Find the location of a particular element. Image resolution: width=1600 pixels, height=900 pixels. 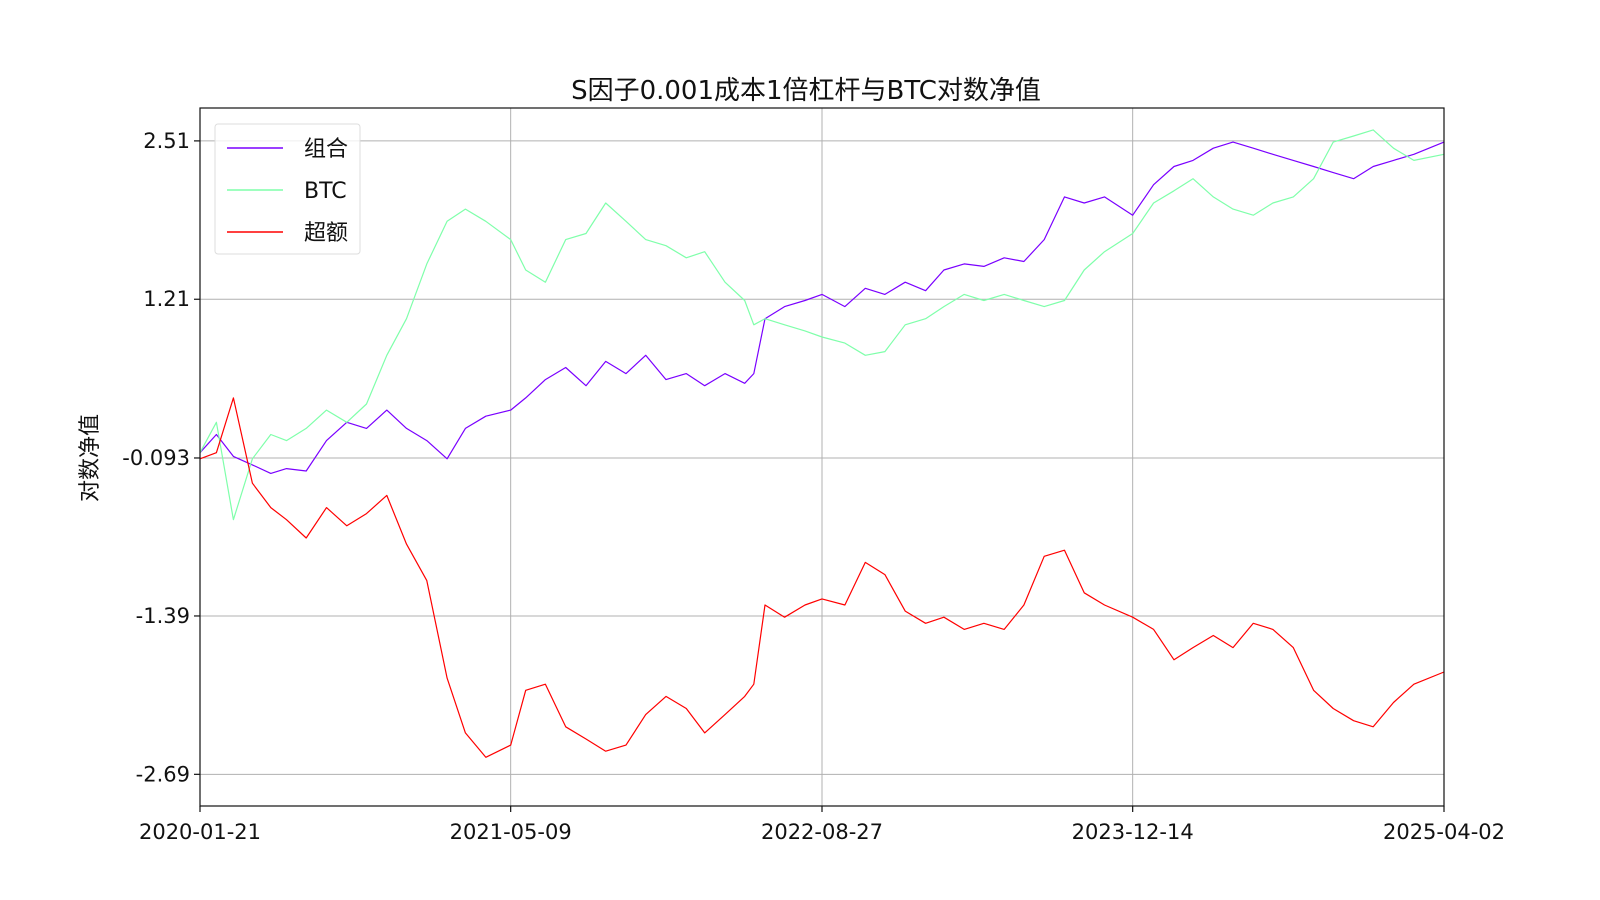

x-tick-label: 2025-04-02 is located at coordinates (1444, 832).